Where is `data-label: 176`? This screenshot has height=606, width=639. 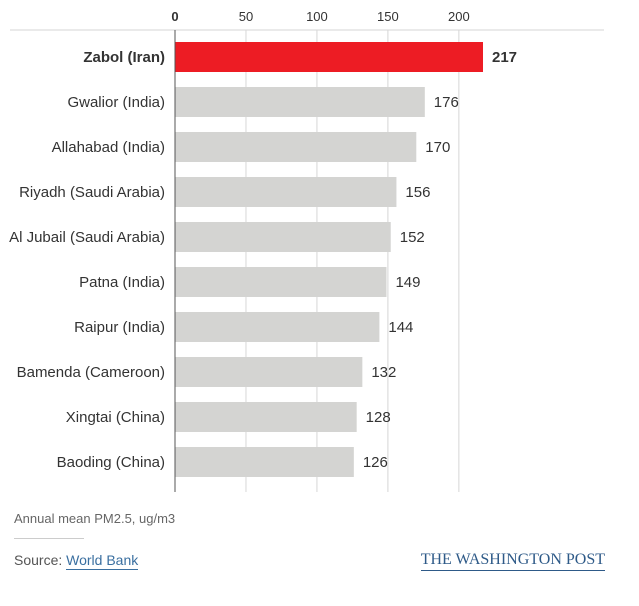 data-label: 176 is located at coordinates (446, 102).